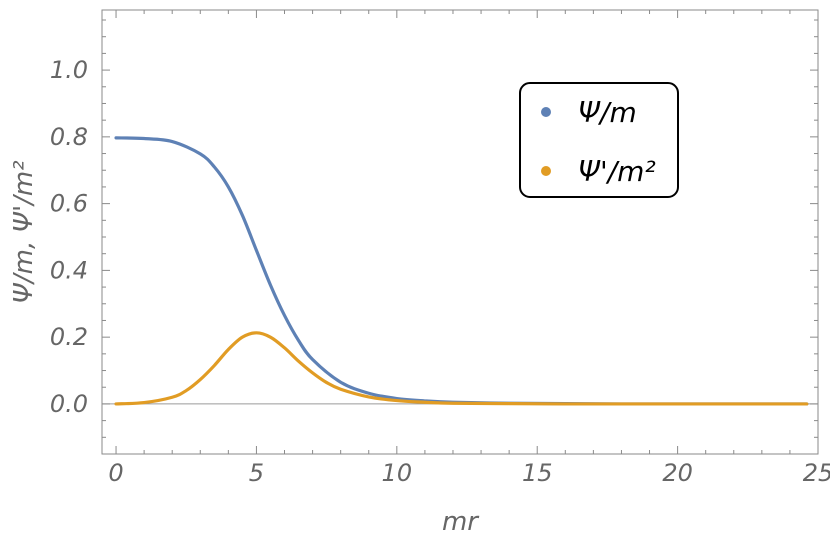 Image resolution: width=830 pixels, height=542 pixels. I want to click on y-tick-label: 0.6, so click(69, 204).